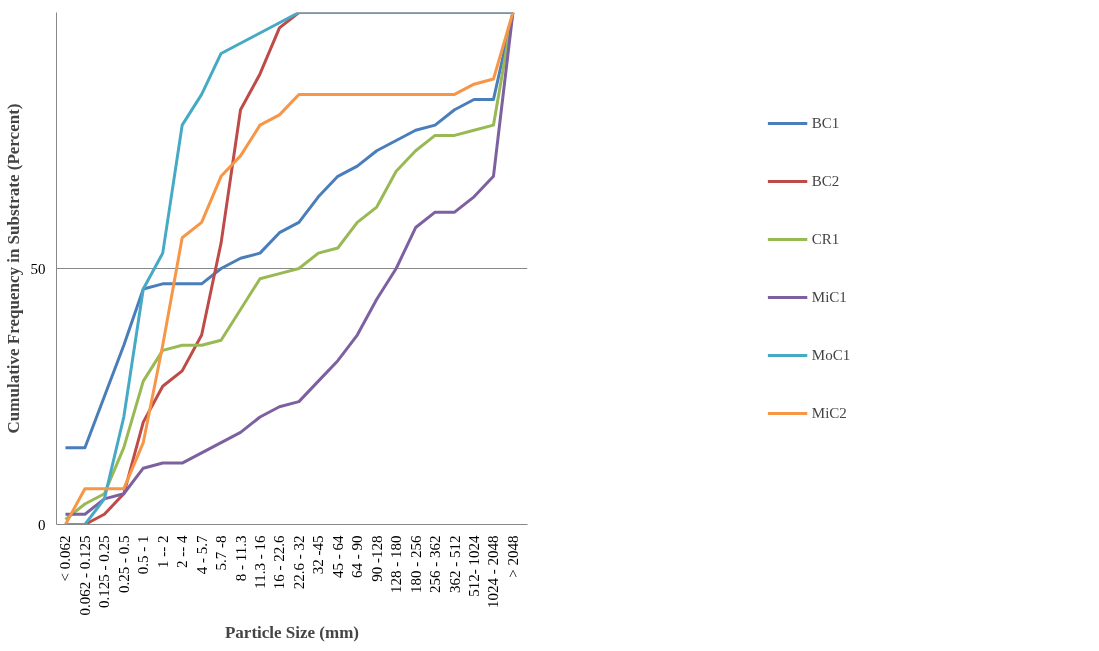 The image size is (1099, 651). I want to click on x-tick-label: 1 -- 2, so click(162, 551).